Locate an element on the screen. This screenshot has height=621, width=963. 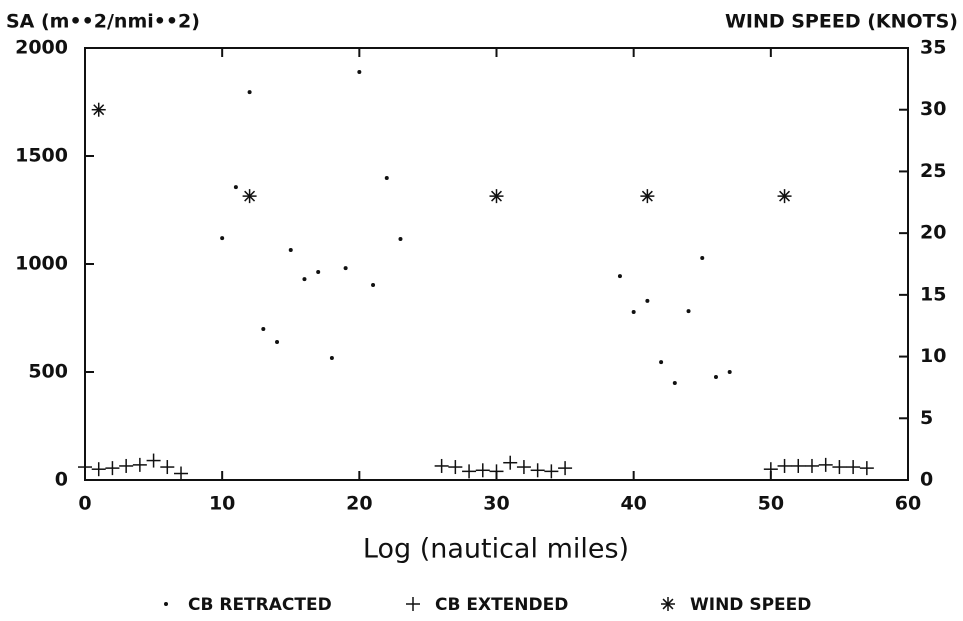
x-axis-label: Log (nautical miles) is located at coordinates (496, 549).